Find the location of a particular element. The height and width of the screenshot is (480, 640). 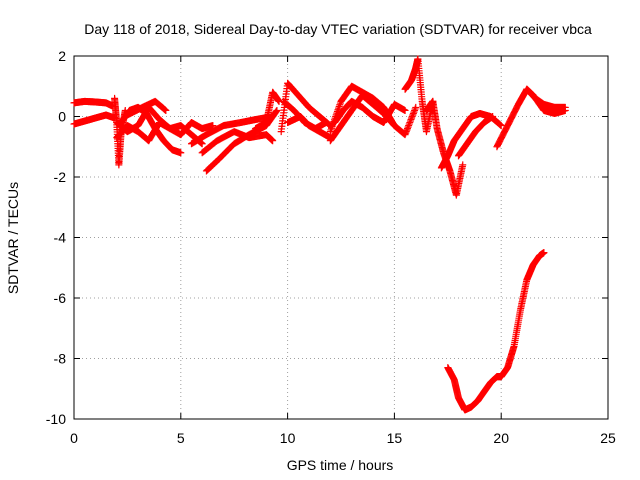

y-tick-label: -8 is located at coordinates (60, 359).